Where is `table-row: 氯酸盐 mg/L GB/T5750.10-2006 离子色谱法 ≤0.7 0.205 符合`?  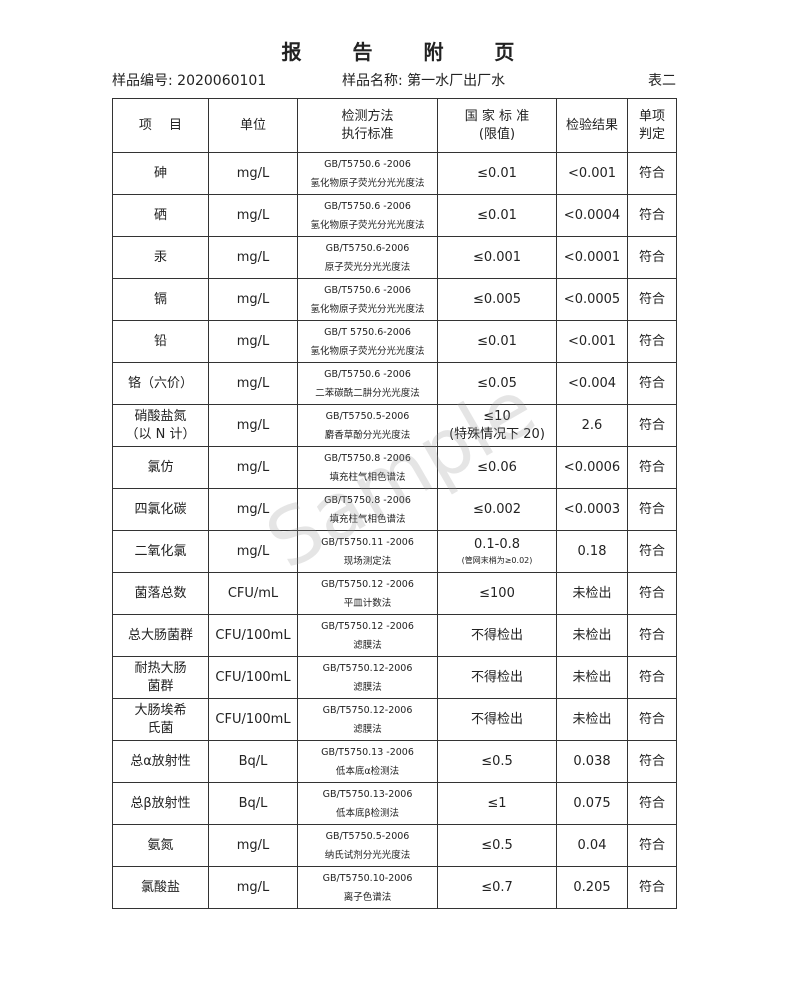 table-row: 氯酸盐 mg/L GB/T5750.10-2006 离子色谱法 ≤0.7 0.205 符合 is located at coordinates (394, 887).